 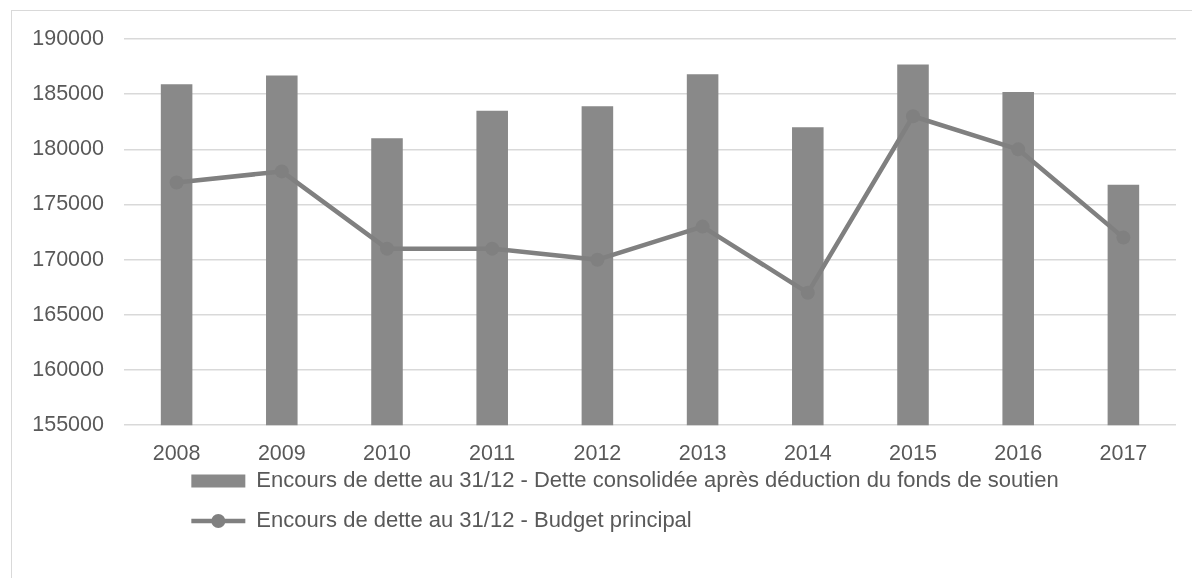 What do you see at coordinates (387, 453) in the screenshot?
I see `x-tick-label: 2010` at bounding box center [387, 453].